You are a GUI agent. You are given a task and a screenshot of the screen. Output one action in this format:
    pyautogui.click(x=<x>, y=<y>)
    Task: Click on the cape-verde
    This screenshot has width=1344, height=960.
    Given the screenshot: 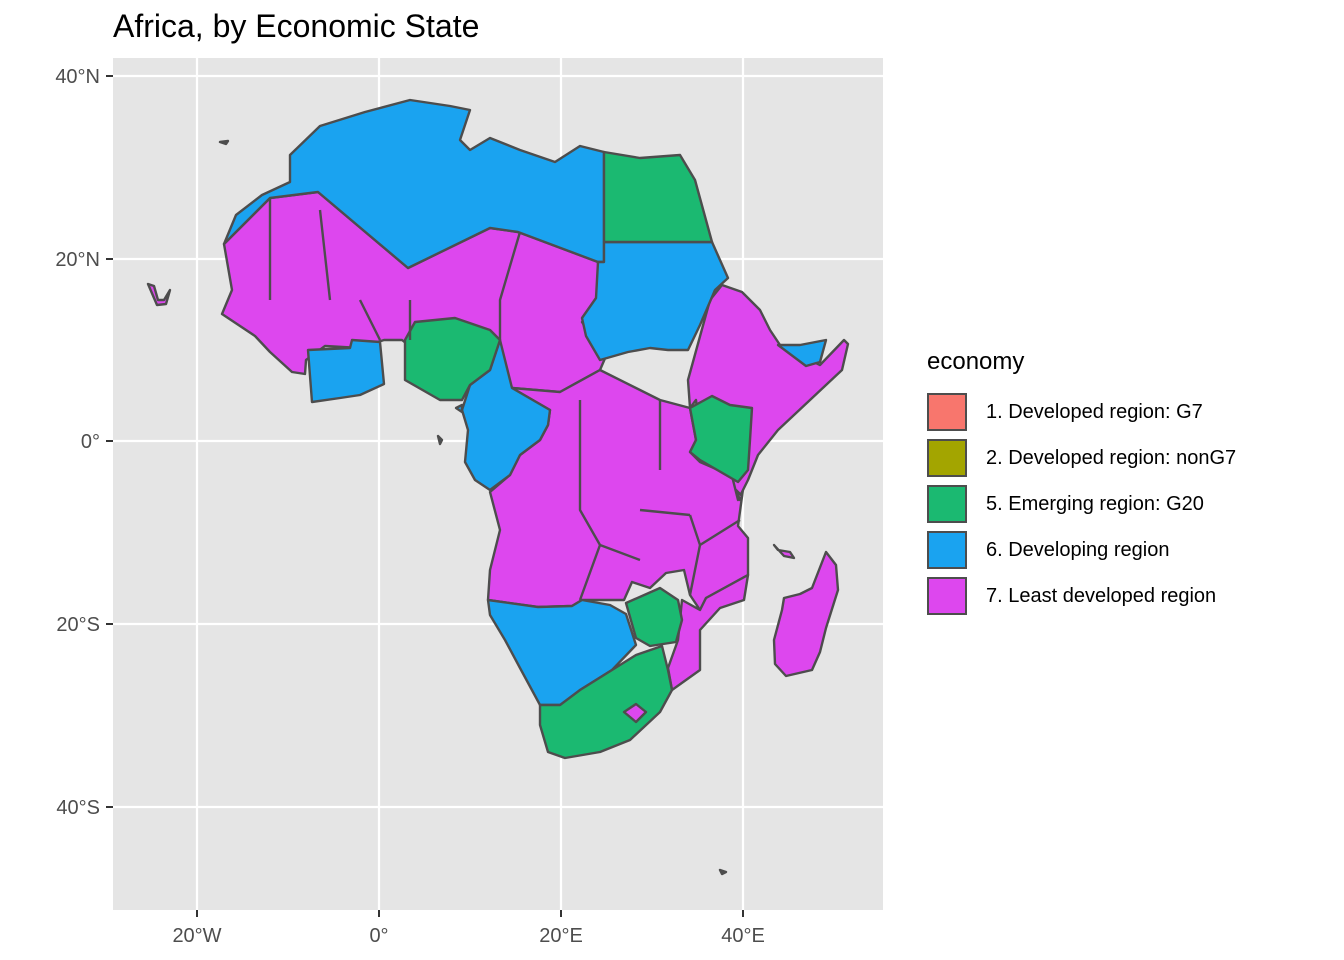 What is the action you would take?
    pyautogui.click(x=159, y=294)
    